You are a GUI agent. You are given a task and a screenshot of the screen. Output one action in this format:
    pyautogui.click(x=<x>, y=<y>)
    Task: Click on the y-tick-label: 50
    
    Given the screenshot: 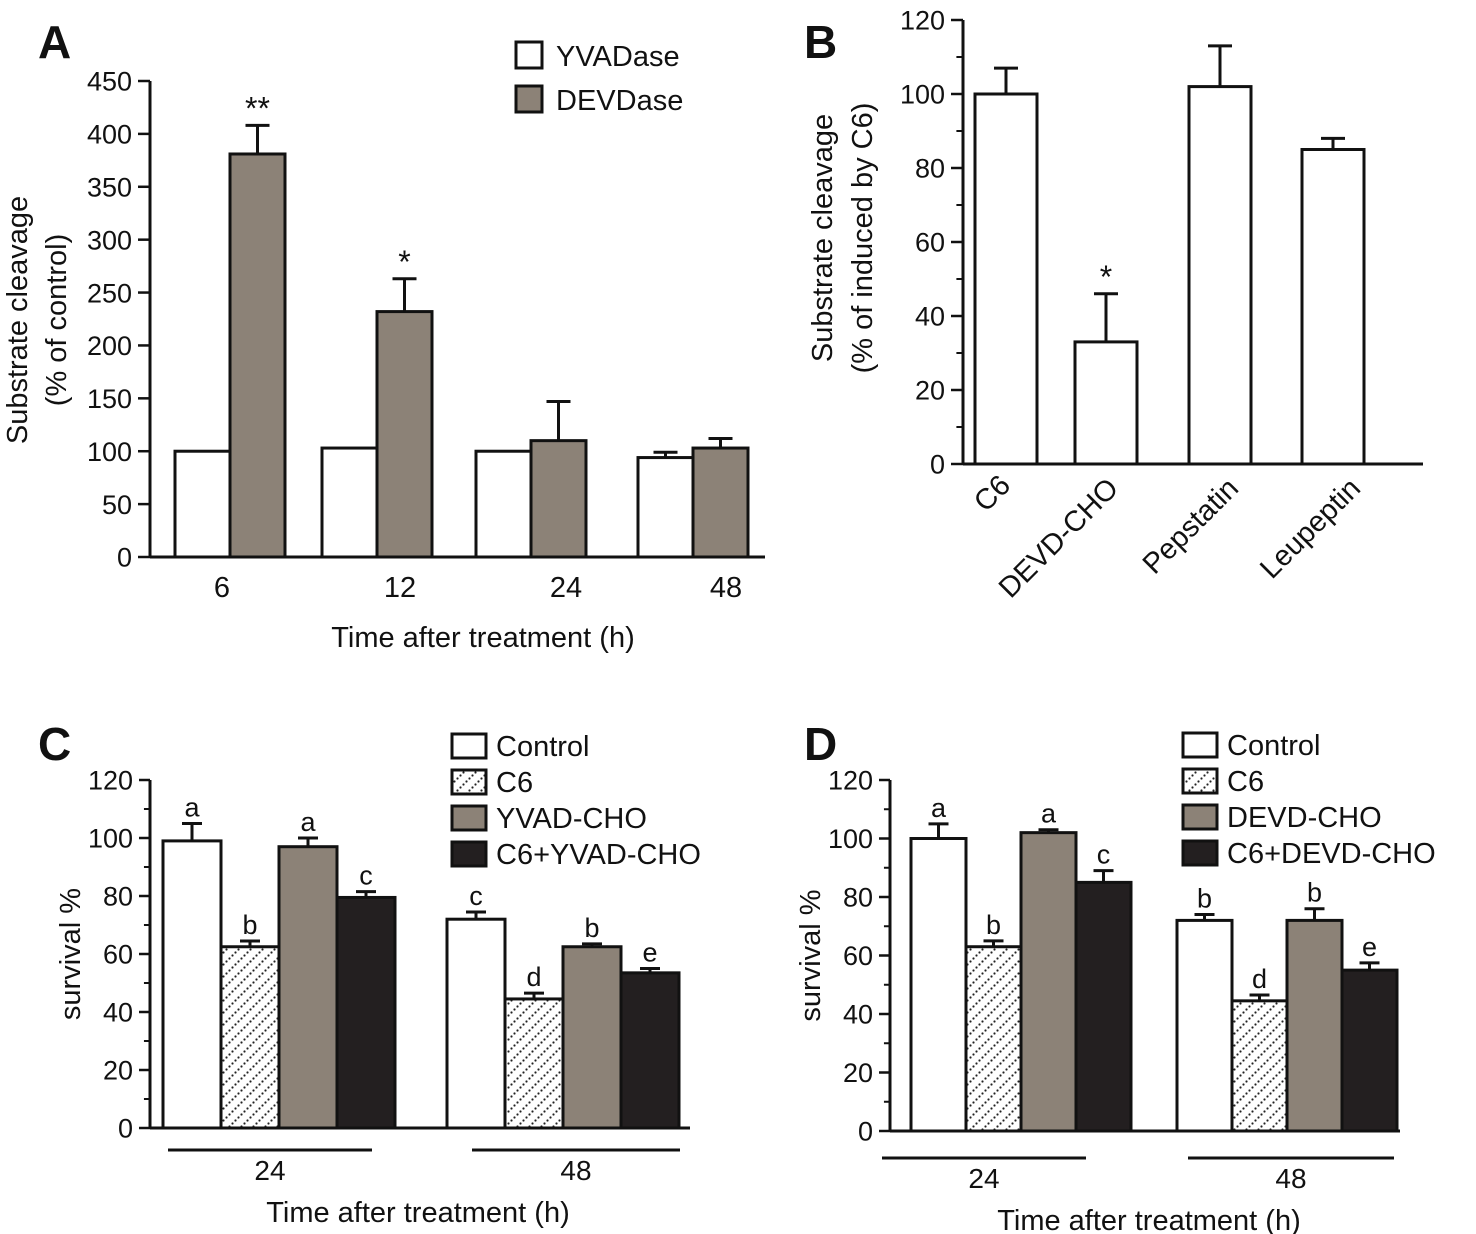 What is the action you would take?
    pyautogui.click(x=117, y=505)
    